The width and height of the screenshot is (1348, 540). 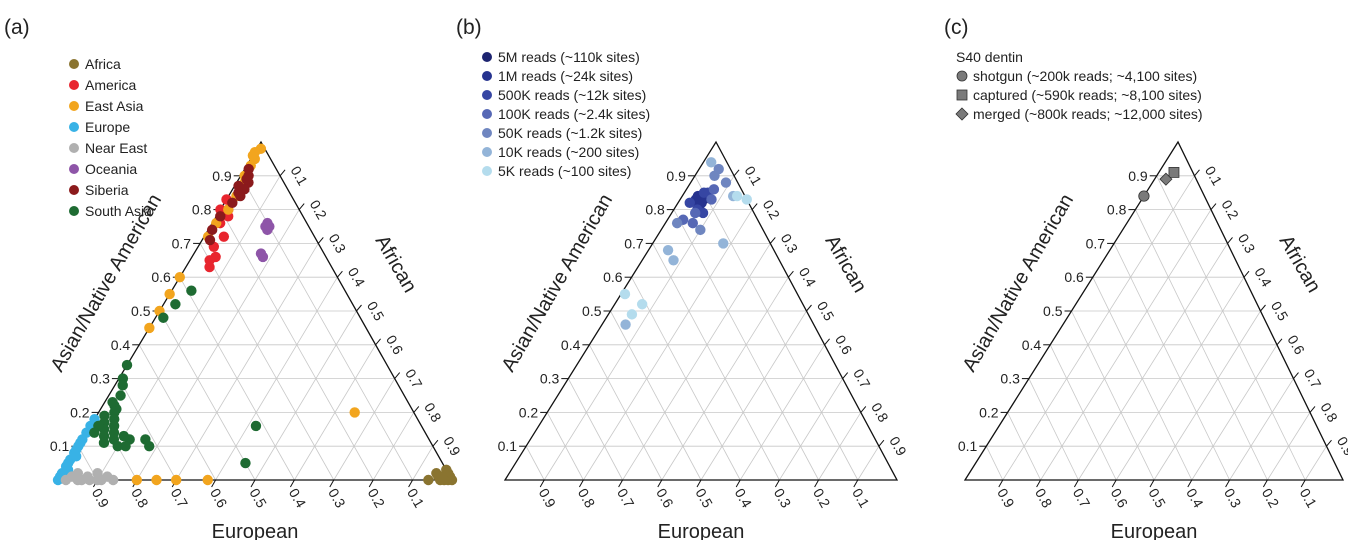 I want to click on legend-label: South Asia, so click(x=118, y=211).